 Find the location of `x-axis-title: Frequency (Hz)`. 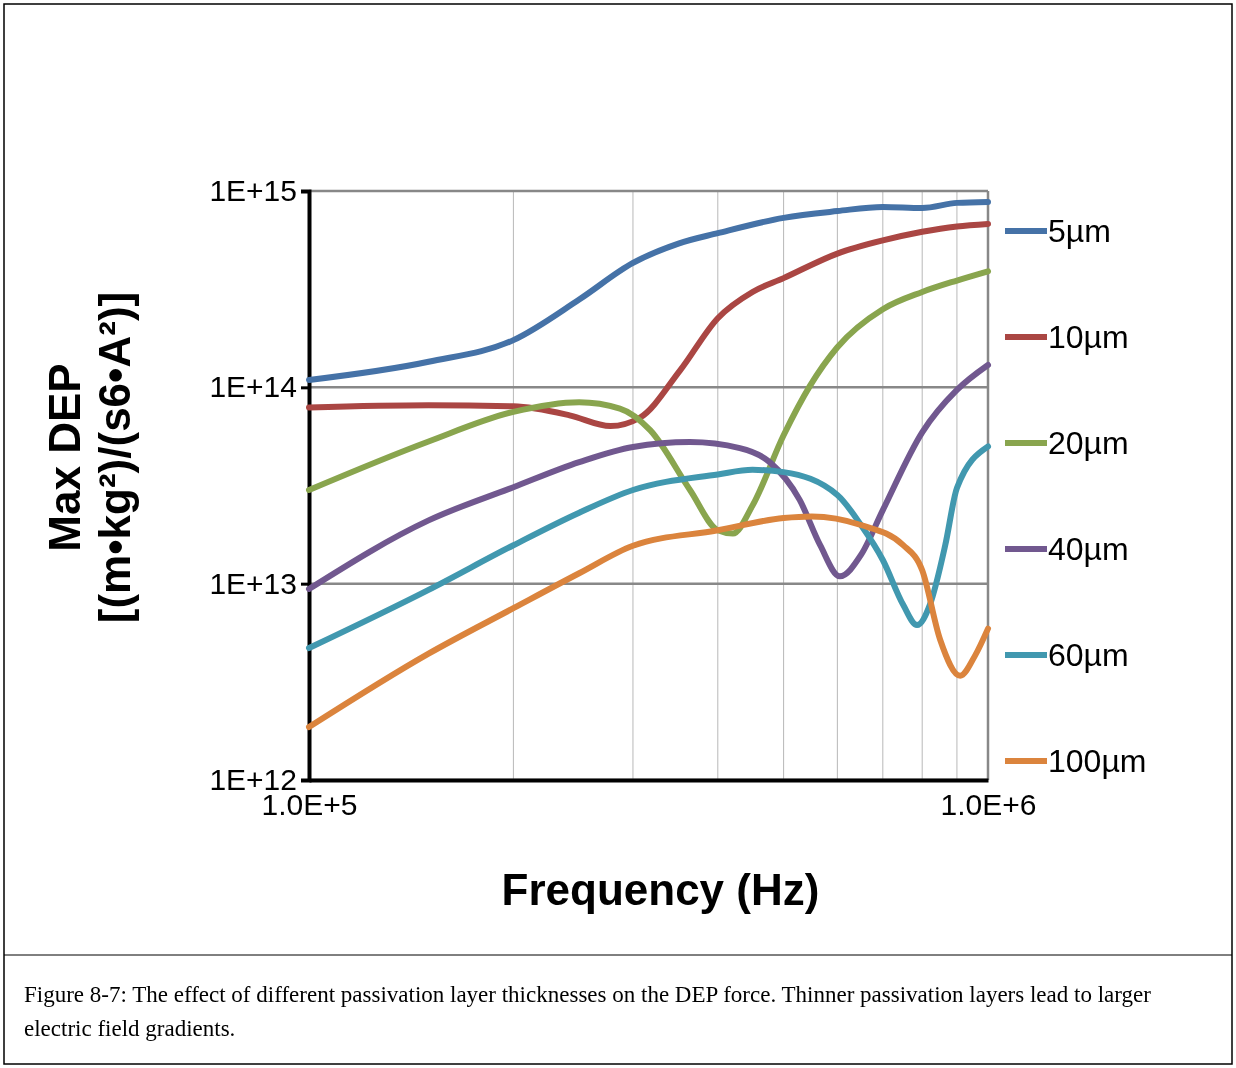

x-axis-title: Frequency (Hz) is located at coordinates (660, 889).